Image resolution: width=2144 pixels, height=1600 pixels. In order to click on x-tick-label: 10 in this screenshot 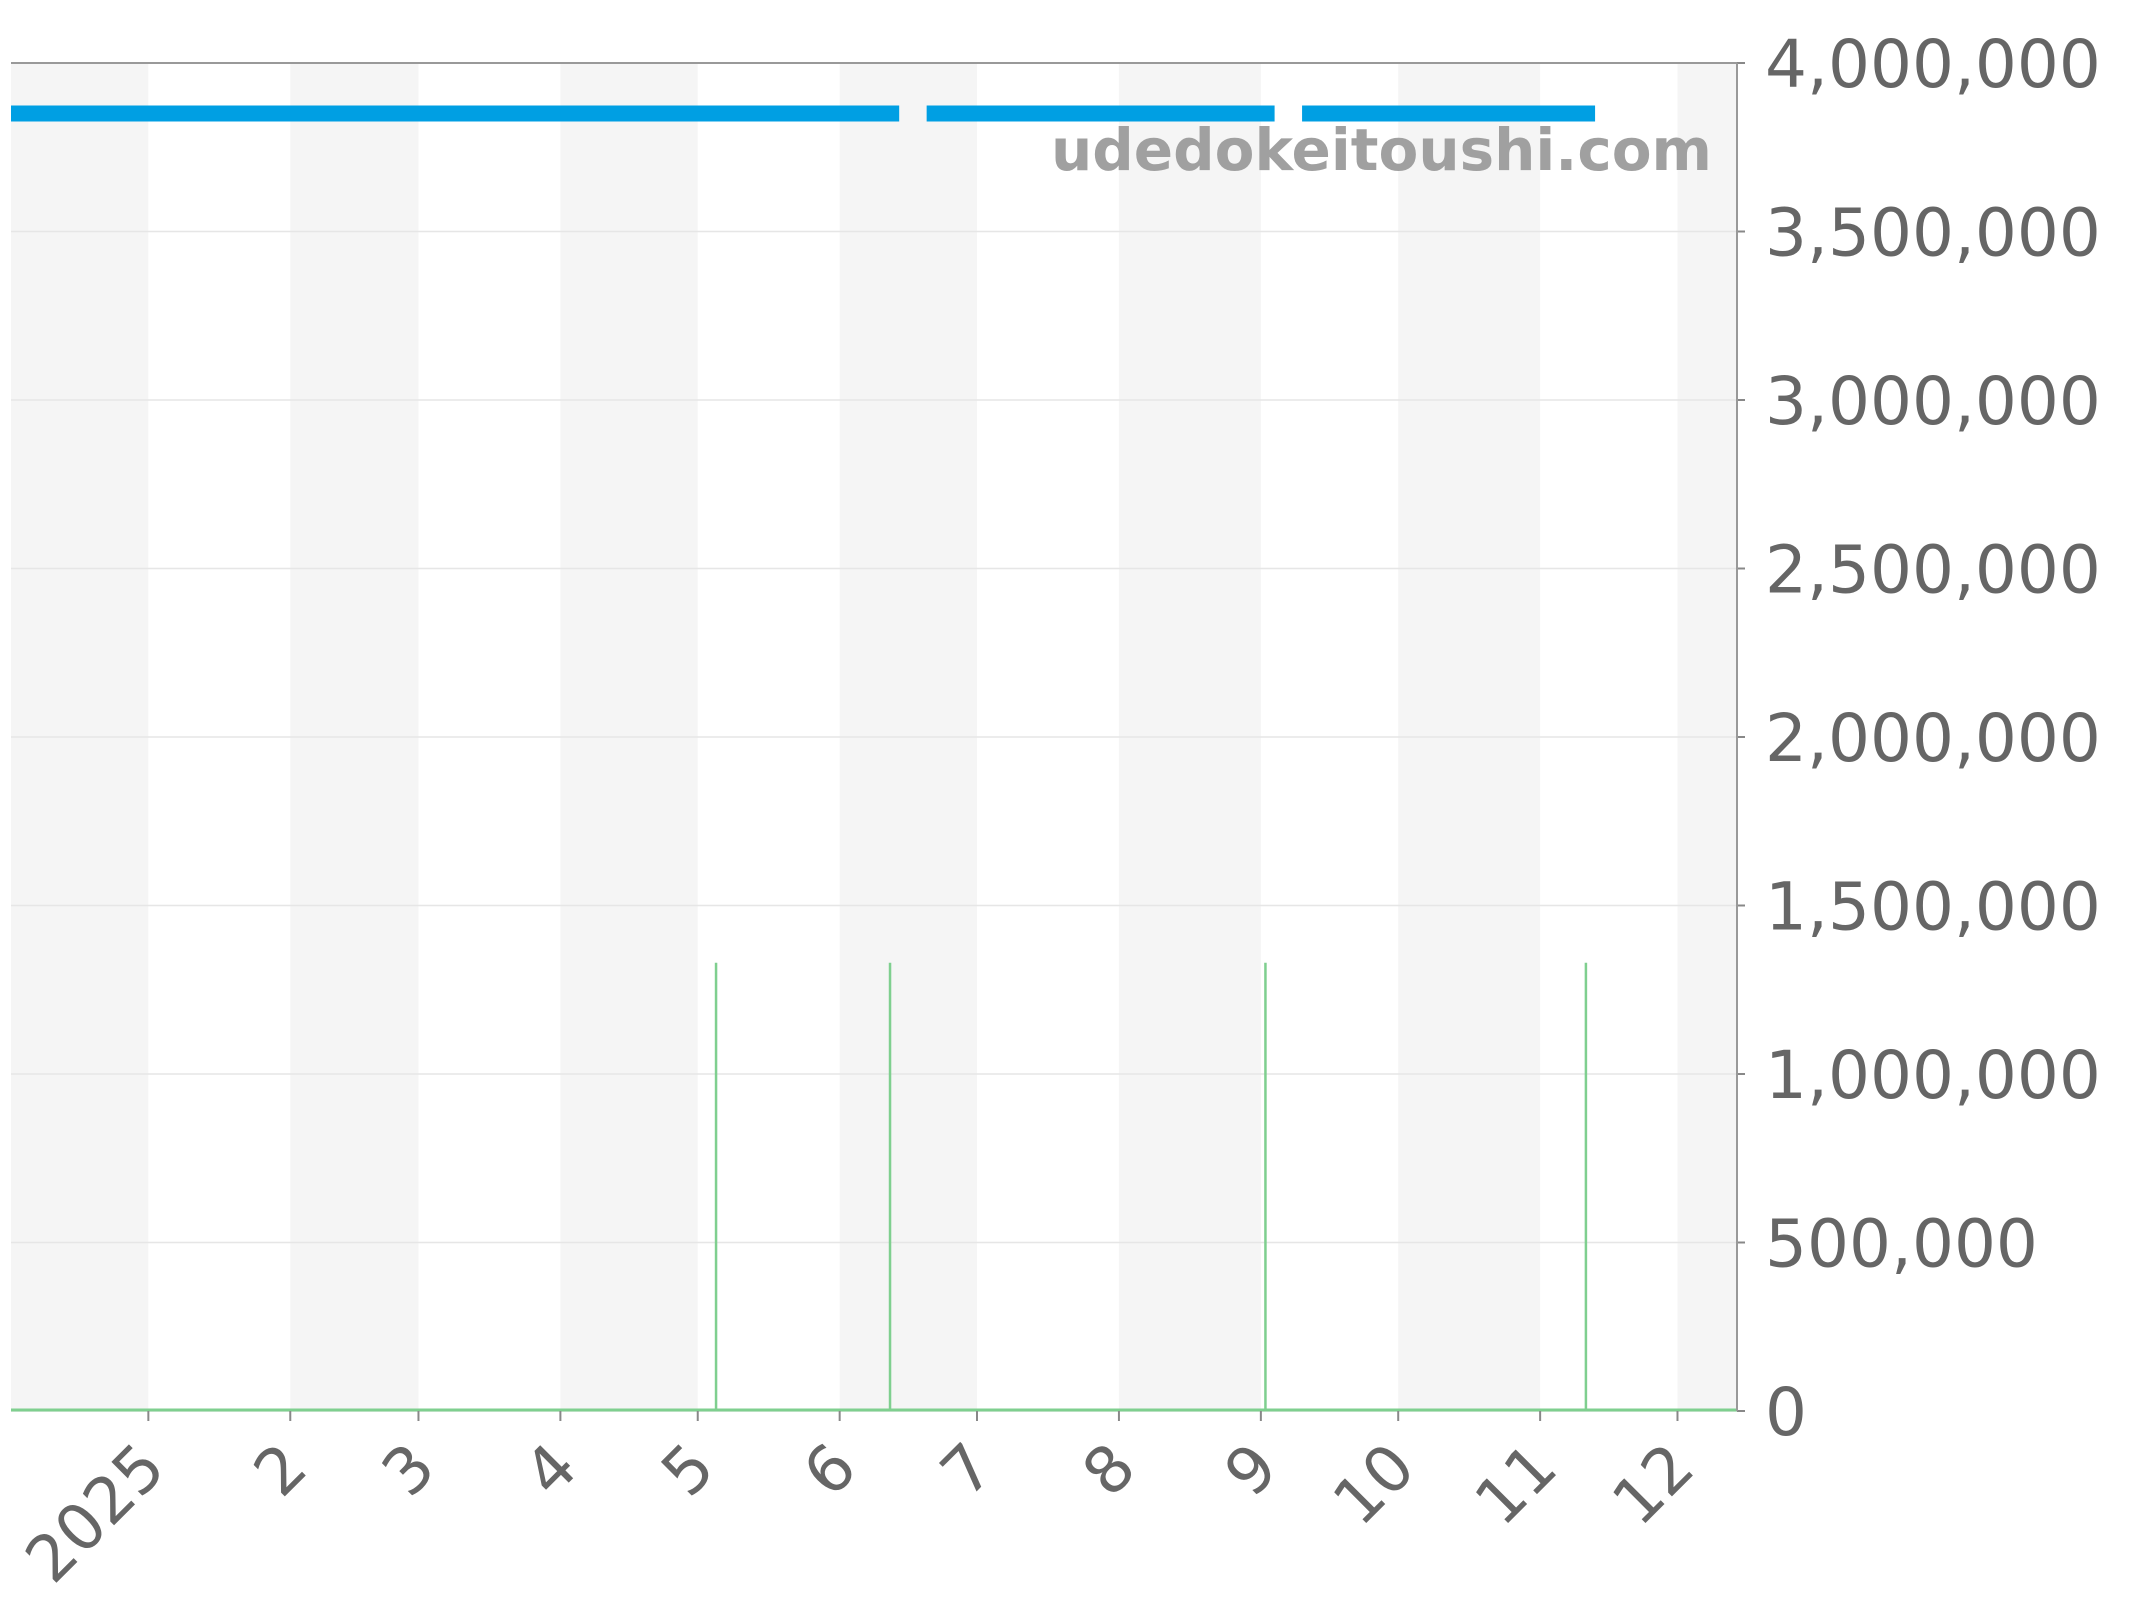, I will do `click(1375, 1485)`.